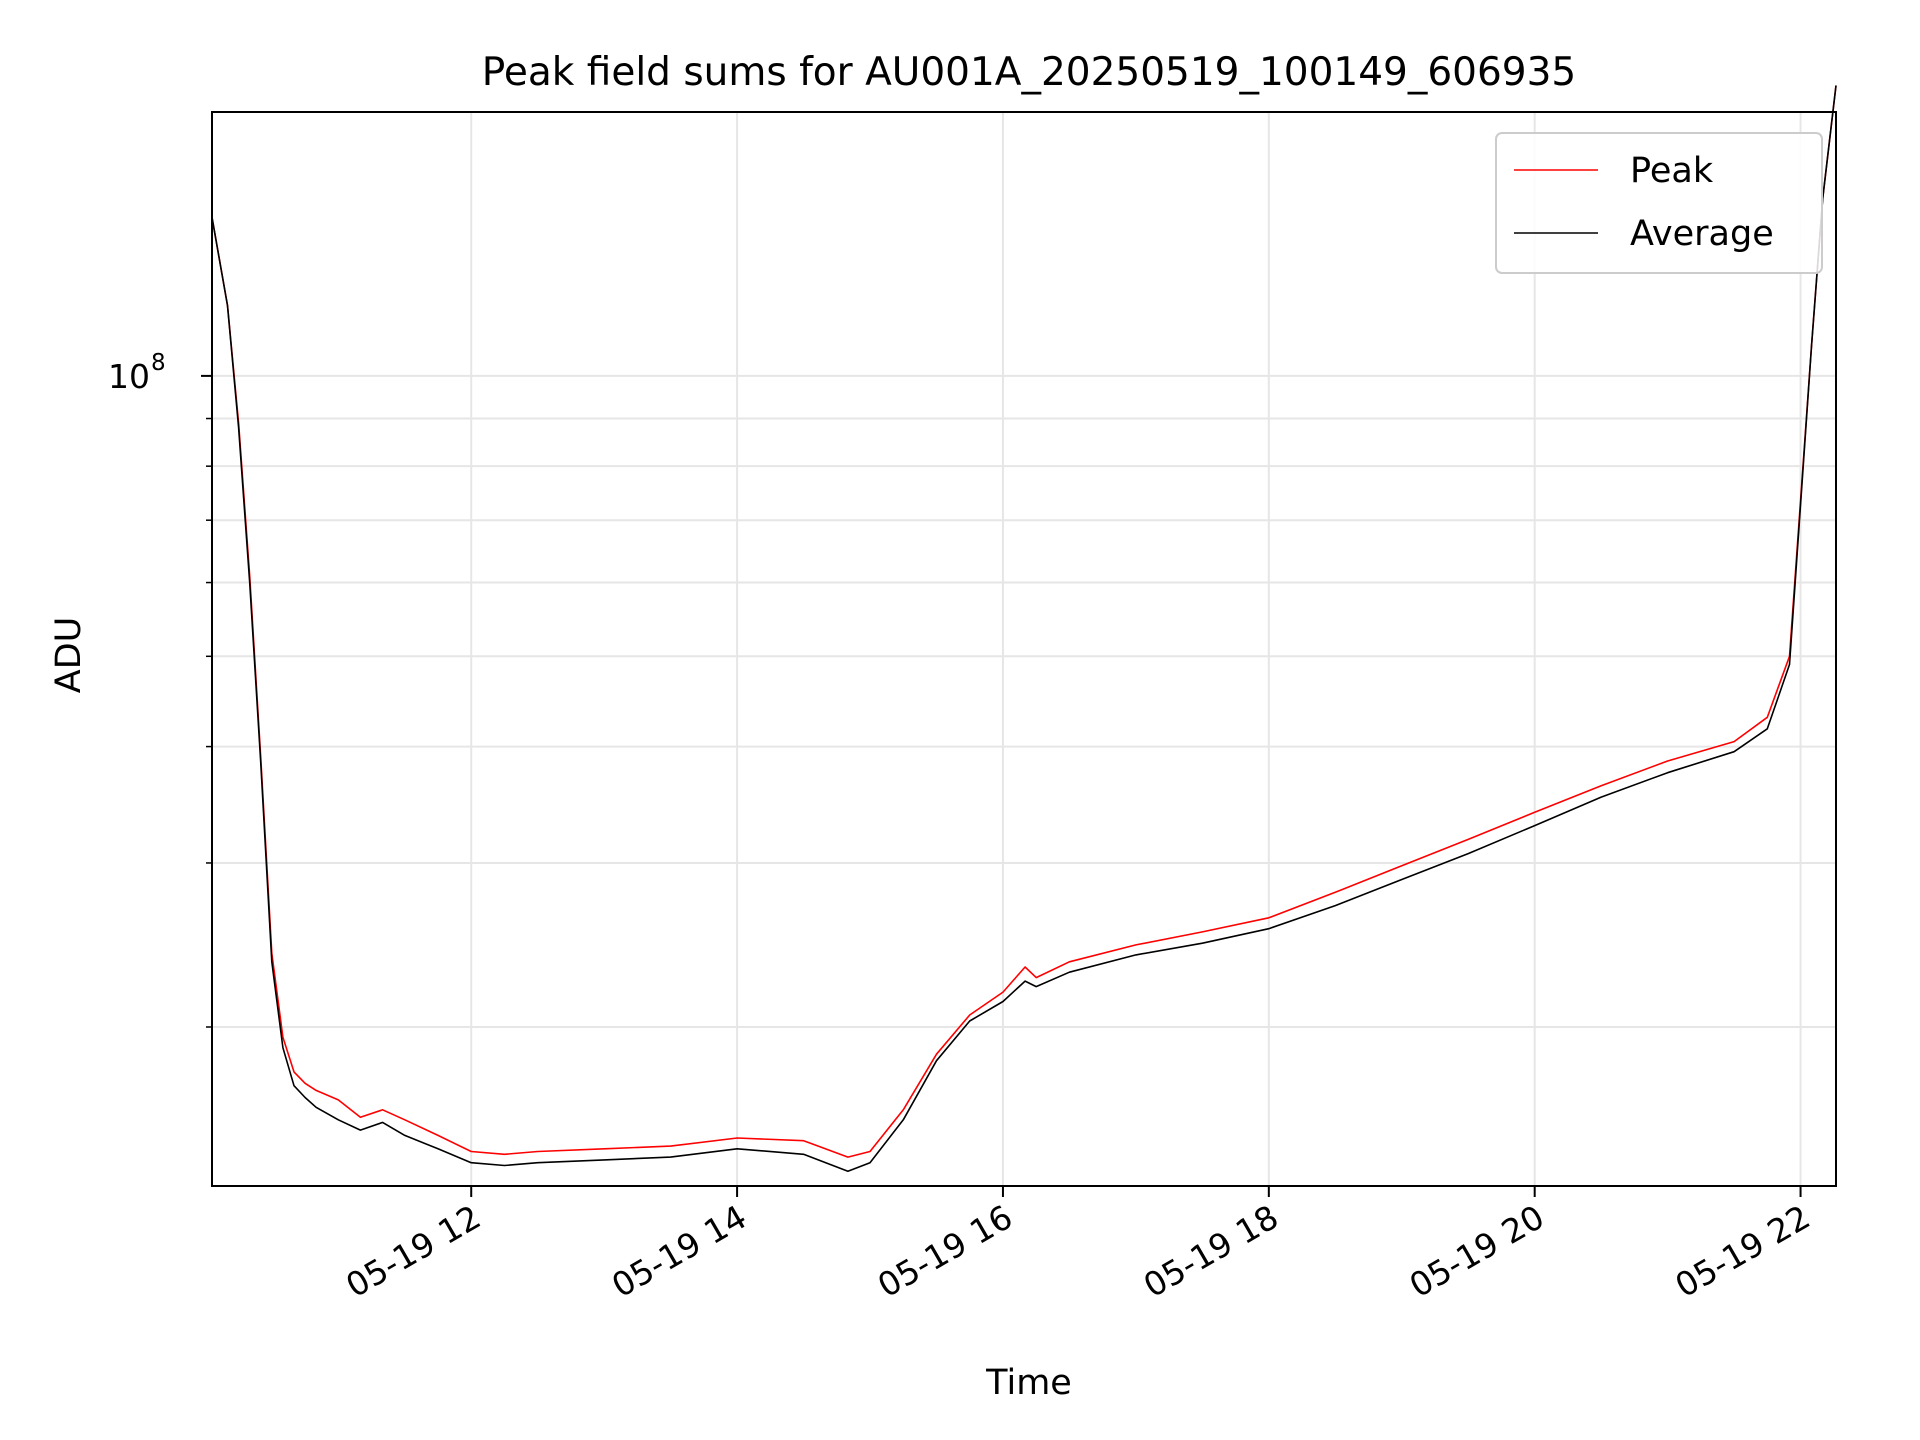  What do you see at coordinates (1659, 203) in the screenshot?
I see `legend: Peak Average` at bounding box center [1659, 203].